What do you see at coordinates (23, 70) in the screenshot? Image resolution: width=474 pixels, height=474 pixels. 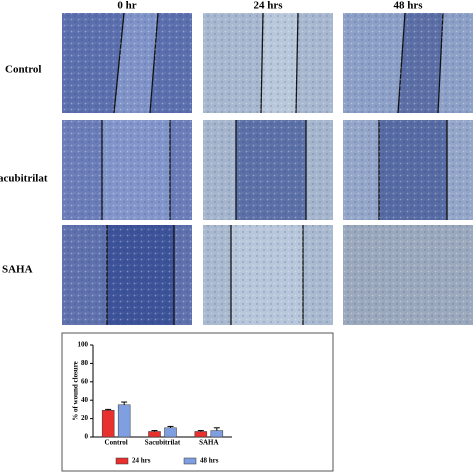 I see `row-label: Control` at bounding box center [23, 70].